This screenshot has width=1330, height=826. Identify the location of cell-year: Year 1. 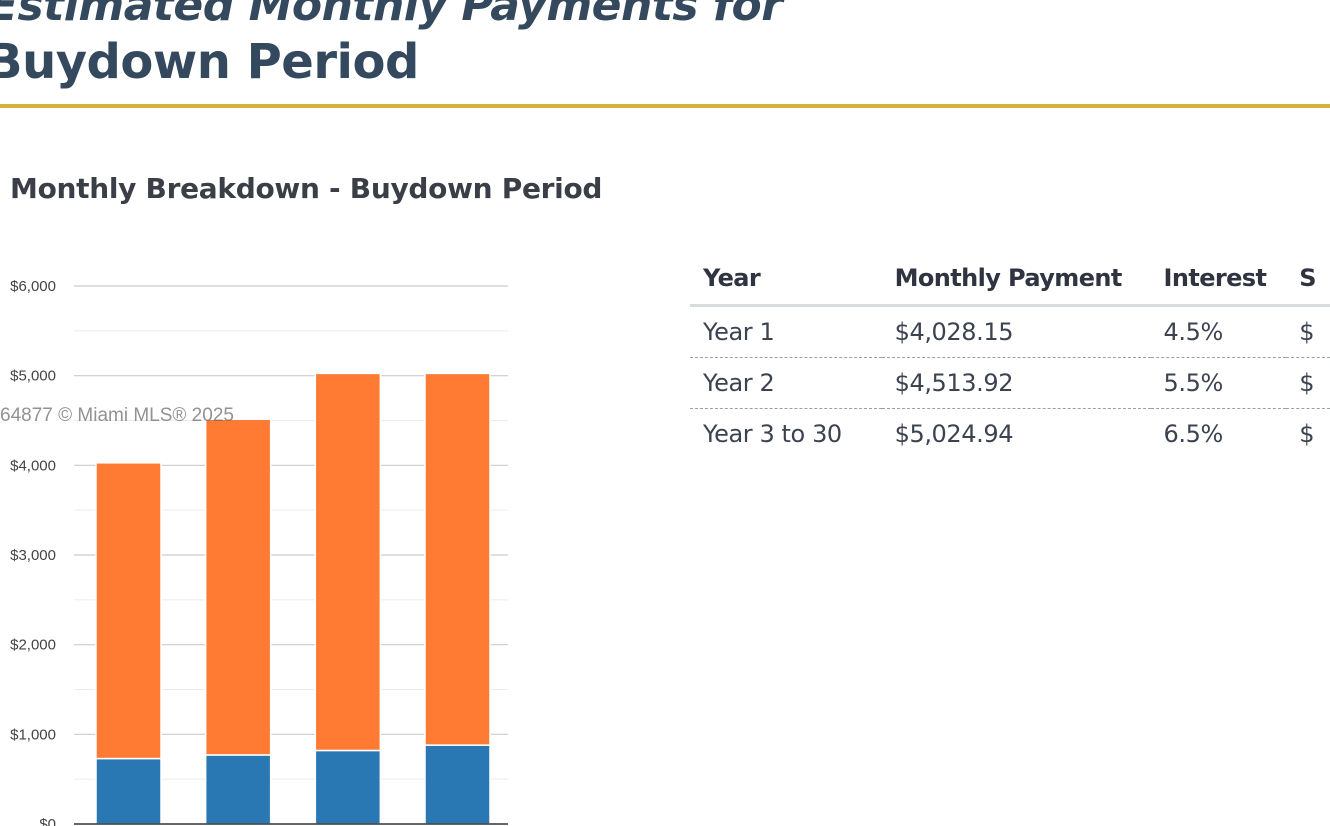
(739, 332).